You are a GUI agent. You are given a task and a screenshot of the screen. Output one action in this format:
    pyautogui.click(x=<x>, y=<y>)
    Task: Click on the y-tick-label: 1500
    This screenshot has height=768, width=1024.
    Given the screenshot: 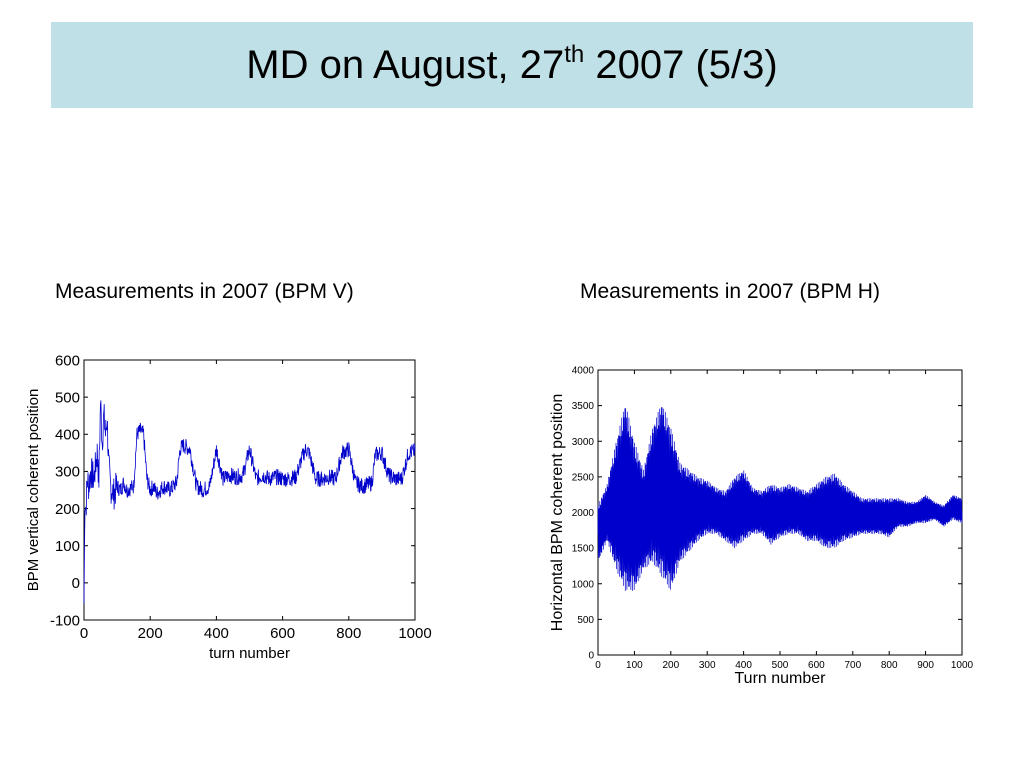 What is the action you would take?
    pyautogui.click(x=583, y=549)
    